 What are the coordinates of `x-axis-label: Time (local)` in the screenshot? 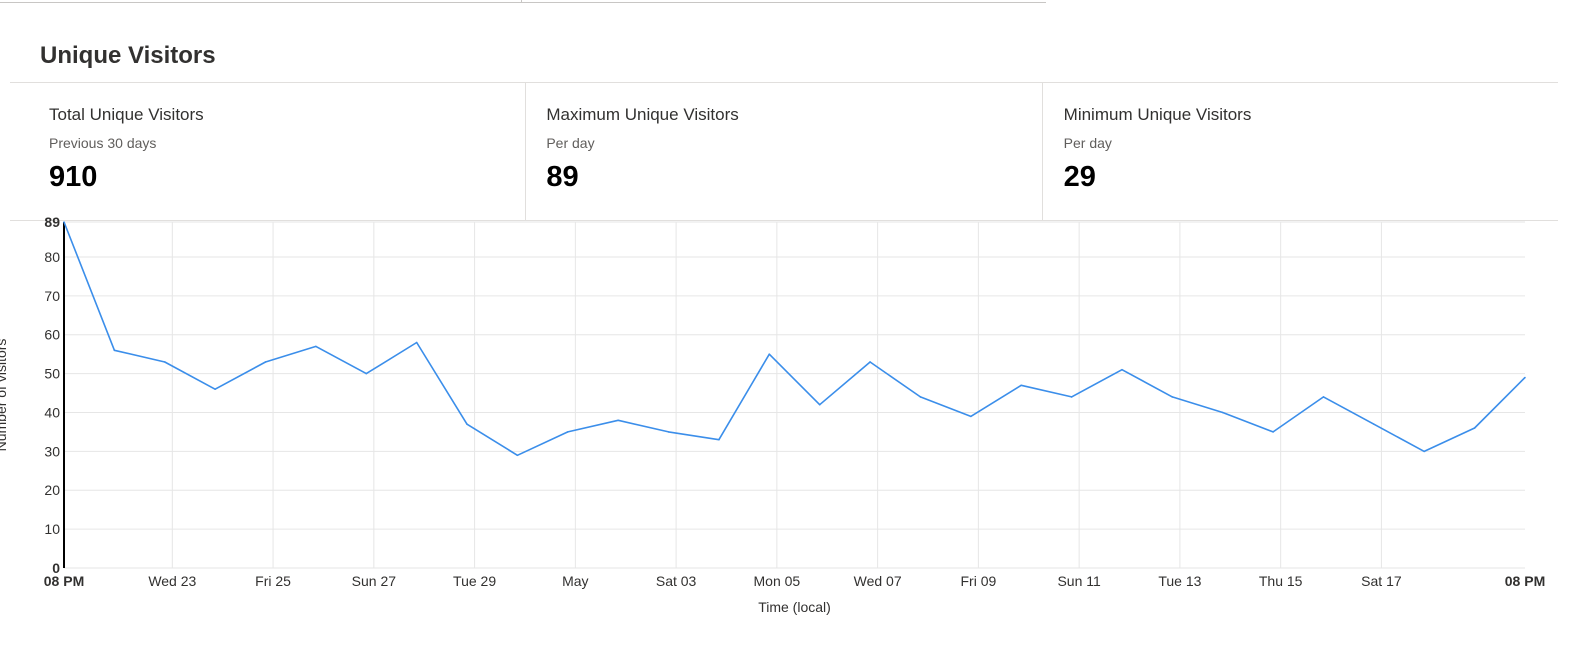 It's located at (794, 607).